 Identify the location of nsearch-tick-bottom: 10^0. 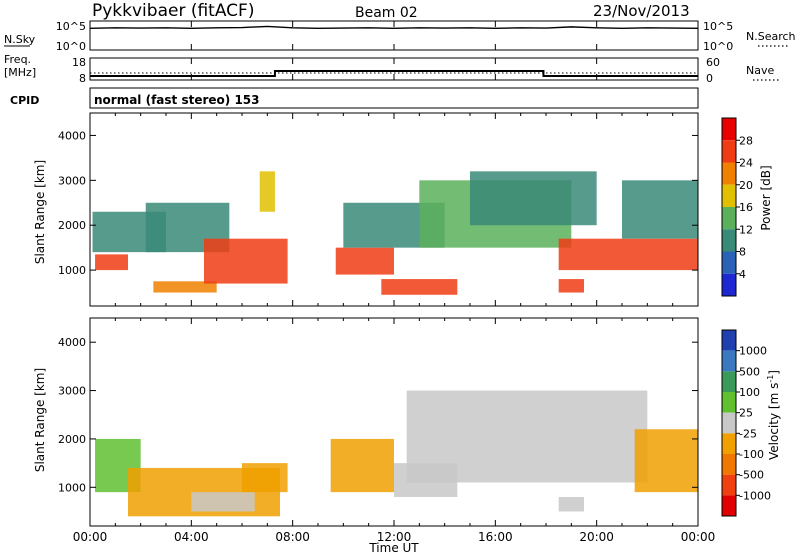
(718, 46).